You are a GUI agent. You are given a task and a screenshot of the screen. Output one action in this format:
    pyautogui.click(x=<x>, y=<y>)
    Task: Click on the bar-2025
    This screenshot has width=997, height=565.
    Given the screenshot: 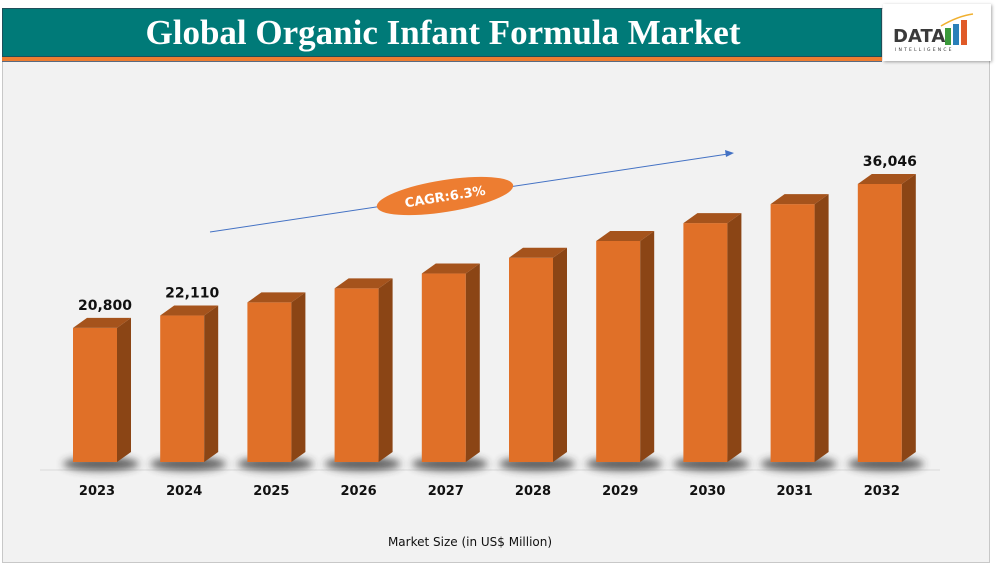 What is the action you would take?
    pyautogui.click(x=269, y=382)
    